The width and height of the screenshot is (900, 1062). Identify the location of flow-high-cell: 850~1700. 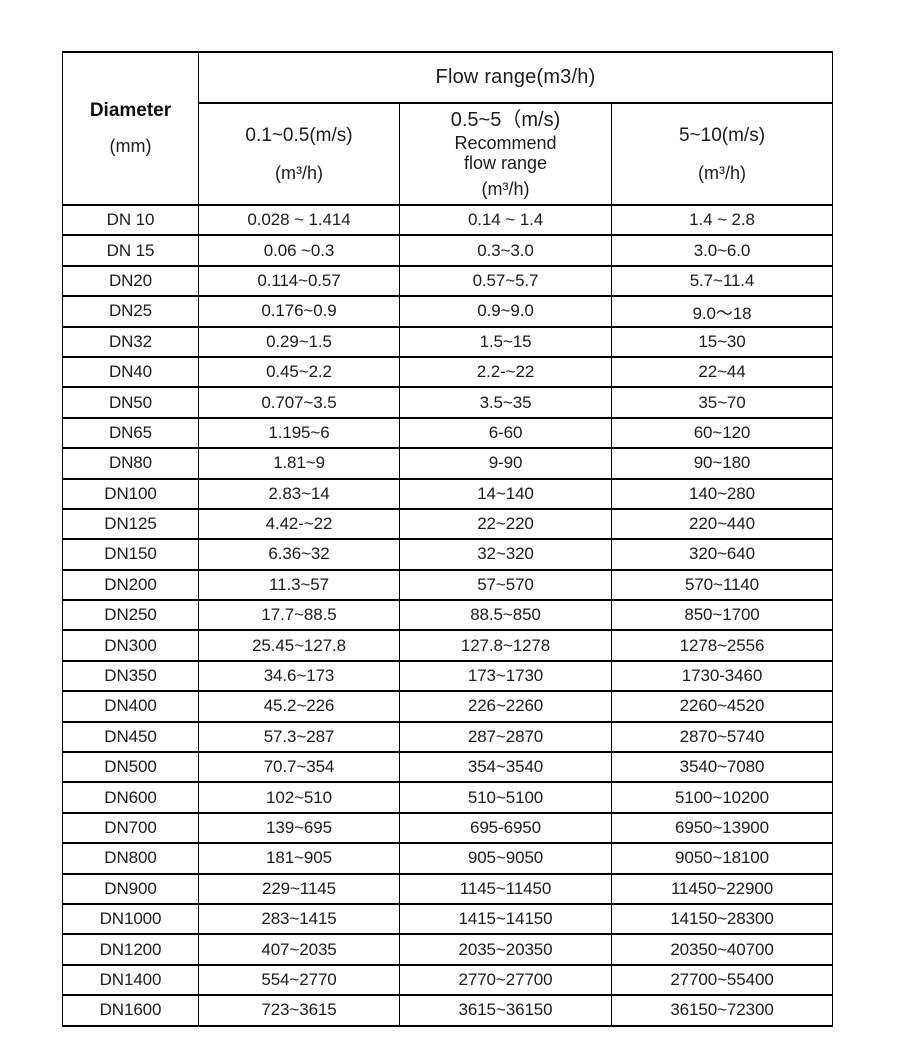
(722, 615).